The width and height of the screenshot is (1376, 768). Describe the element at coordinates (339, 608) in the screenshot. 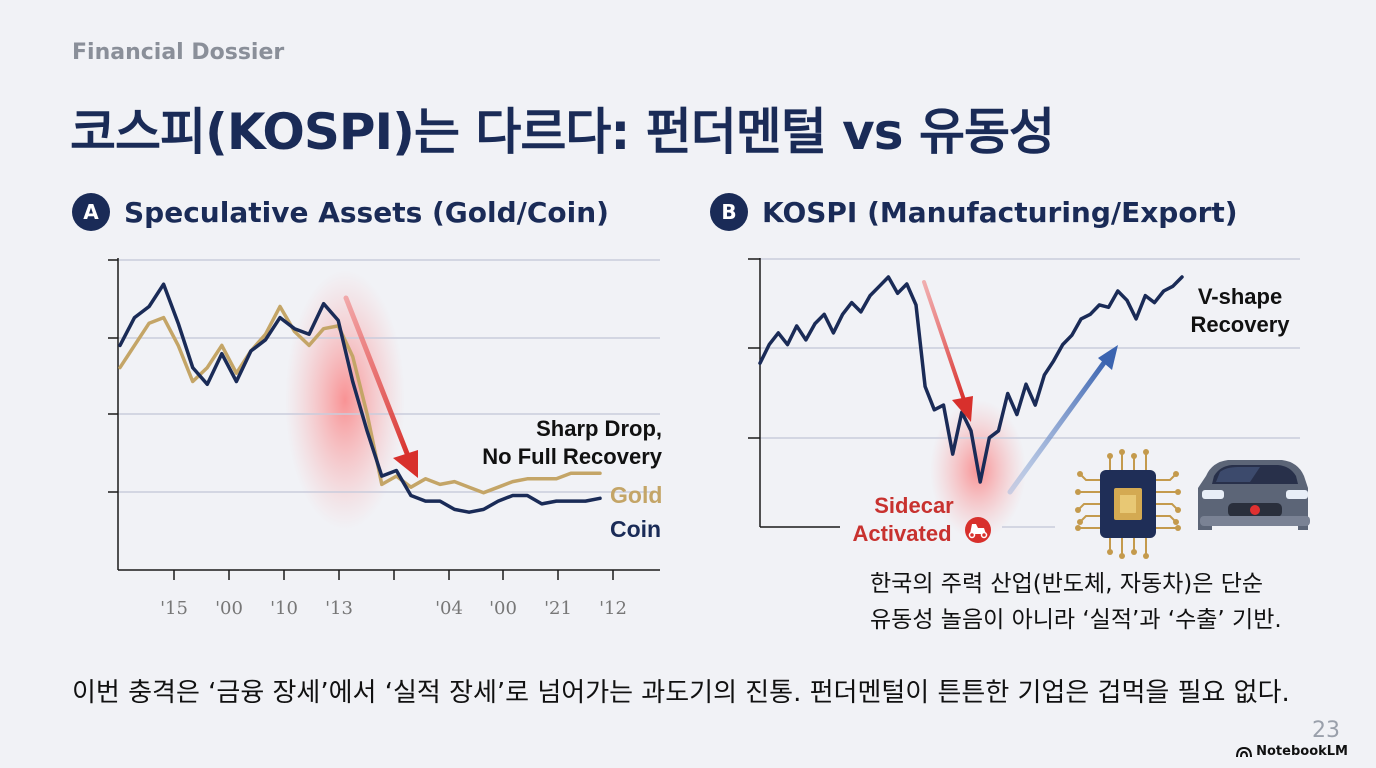

I see `chart-a-x-tick-label: '13` at that location.